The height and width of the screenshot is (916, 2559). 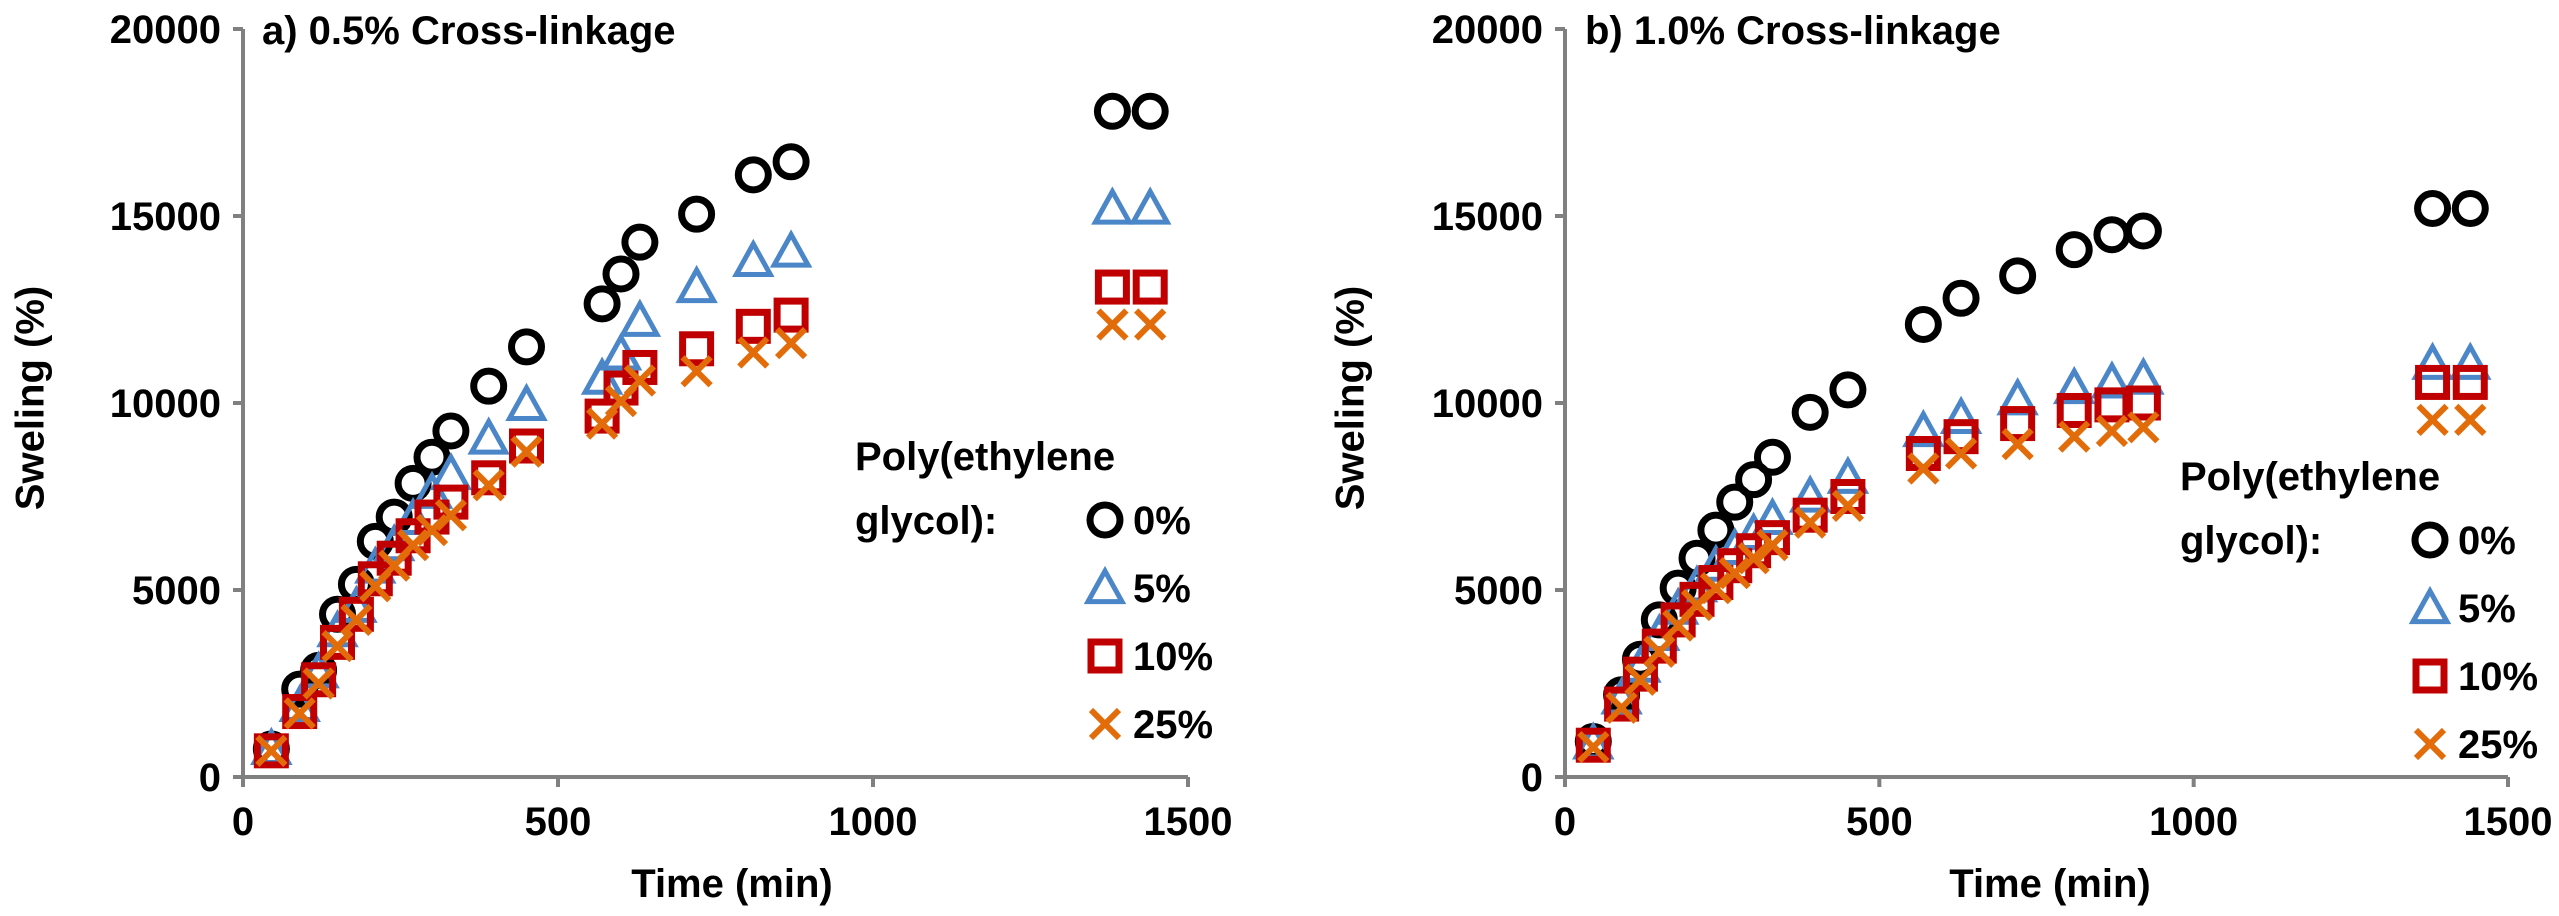 I want to click on x-tick-label: 1000, so click(x=2193, y=822).